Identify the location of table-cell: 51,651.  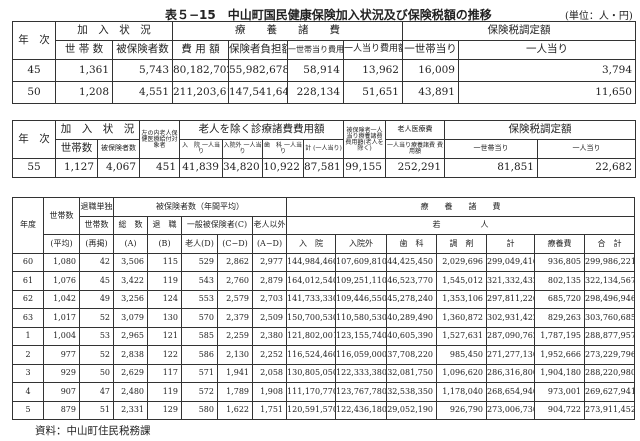
(373, 92).